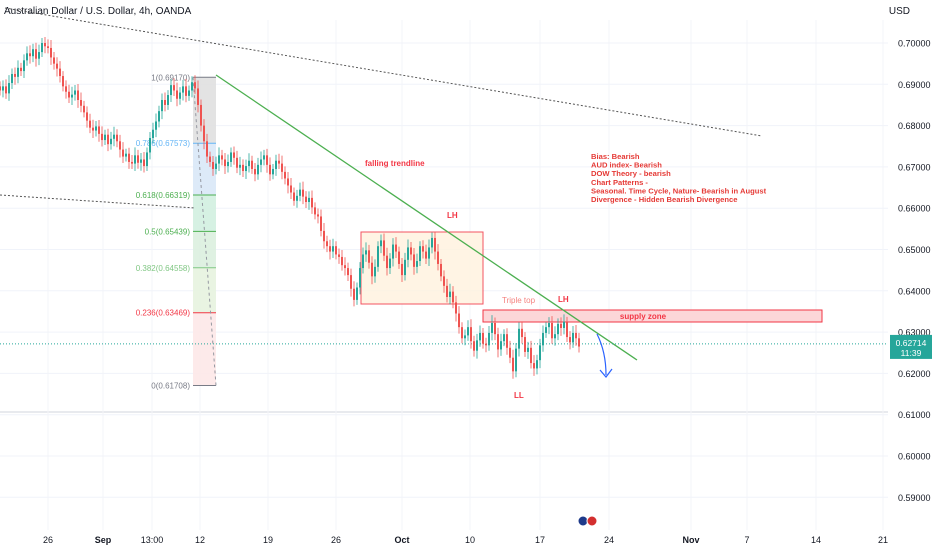 The height and width of the screenshot is (550, 932). I want to click on time-axis: 26 Sep 13:00 12 19 26 Oct 10 17 24 Nov 7 14 21, so click(465, 530).